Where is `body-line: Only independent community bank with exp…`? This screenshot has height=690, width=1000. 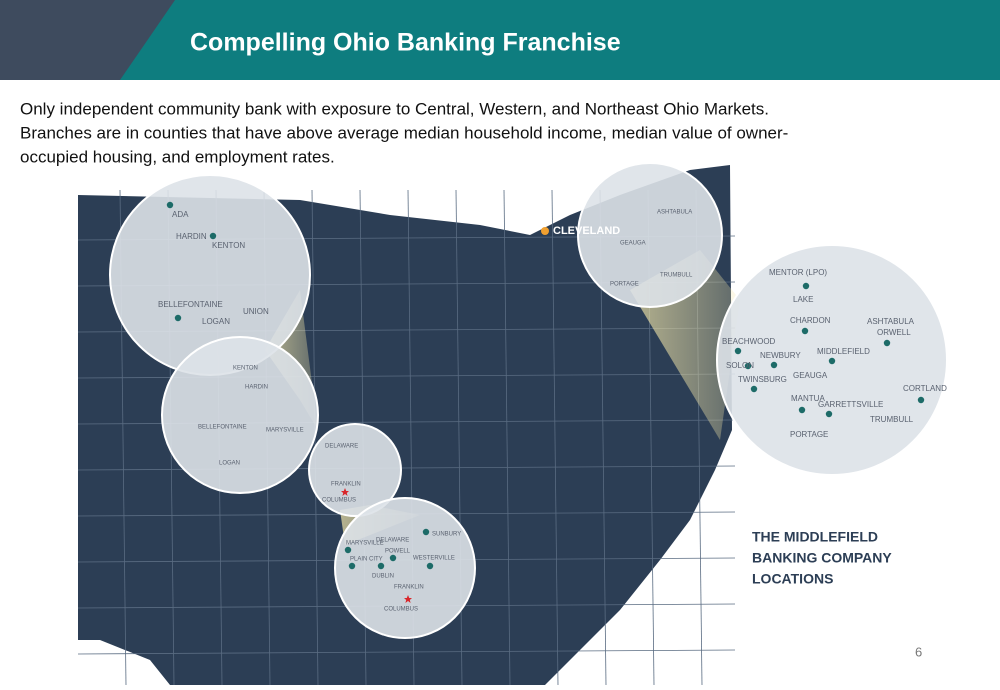
body-line: Only independent community bank with exp… is located at coordinates (394, 108).